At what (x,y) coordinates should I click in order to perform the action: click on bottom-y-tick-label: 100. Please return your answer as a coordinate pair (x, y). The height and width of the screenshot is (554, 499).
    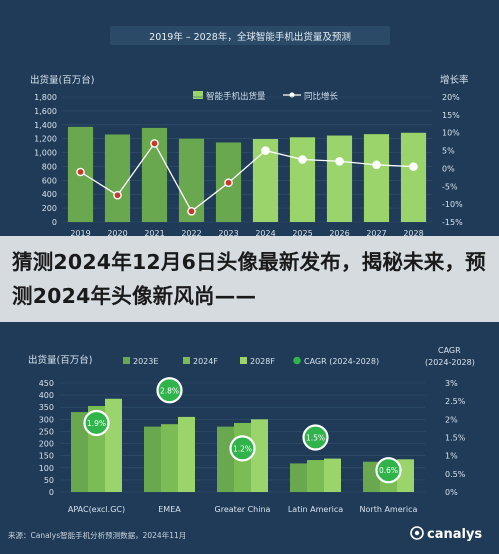
    Looking at the image, I should click on (46, 468).